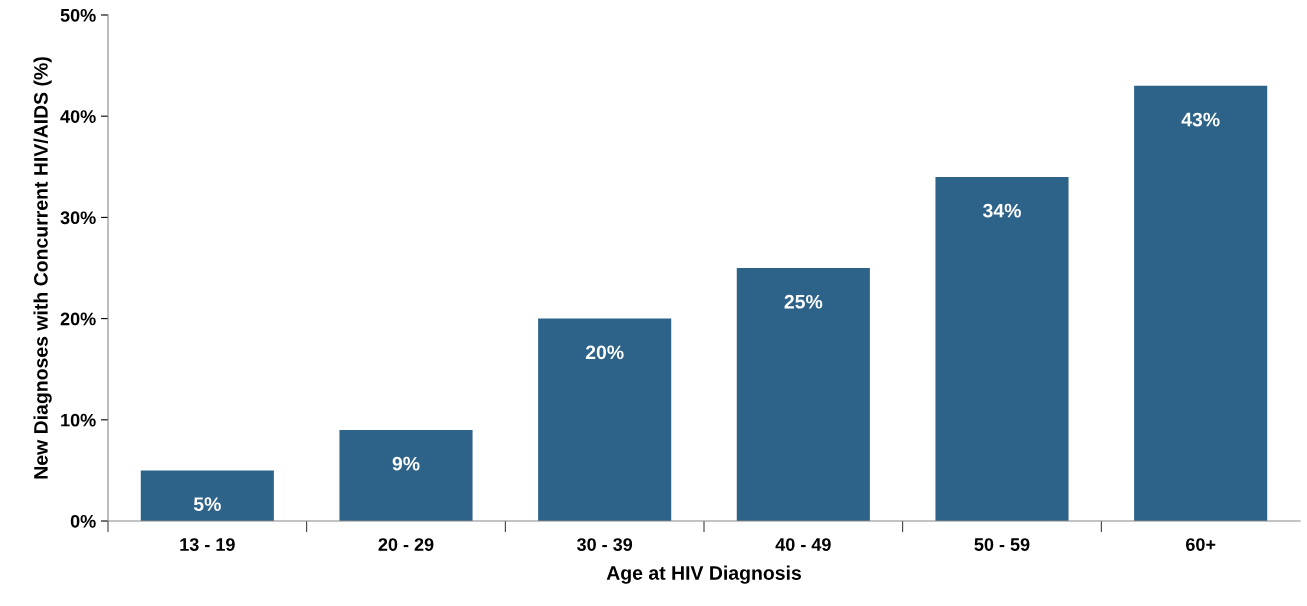 The width and height of the screenshot is (1307, 606). I want to click on x-tick-label: 13 - 19, so click(207, 544).